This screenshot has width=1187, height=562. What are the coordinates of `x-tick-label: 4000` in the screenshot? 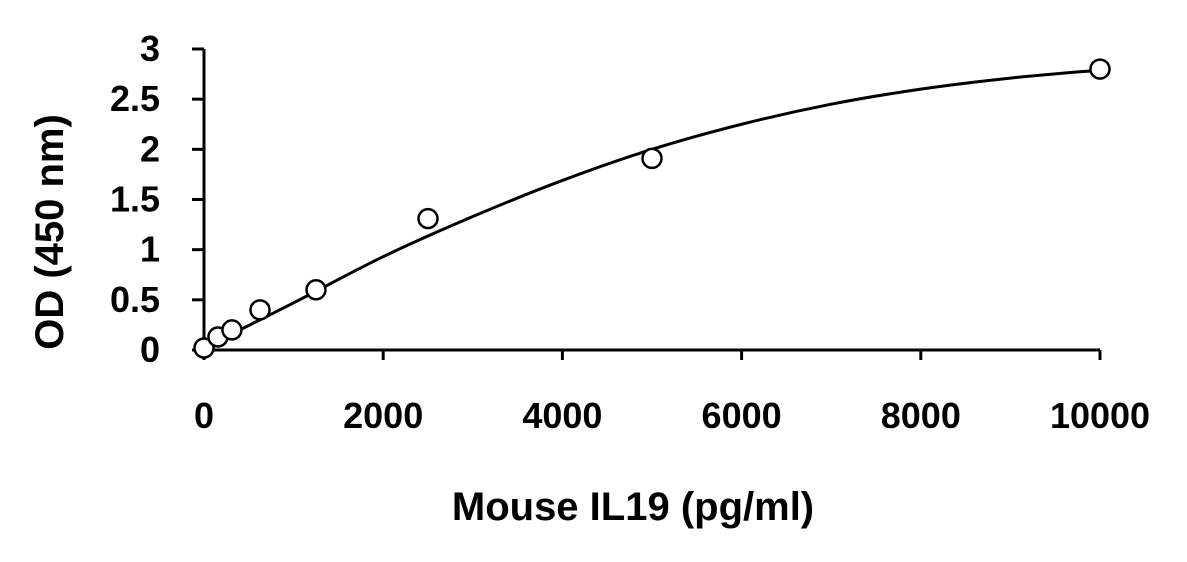 It's located at (562, 415).